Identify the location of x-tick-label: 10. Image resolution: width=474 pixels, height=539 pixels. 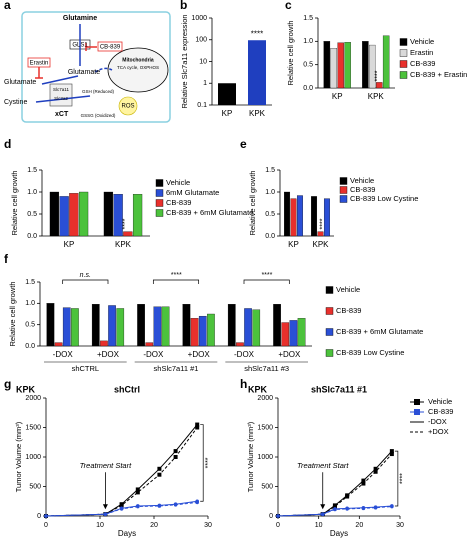
(100, 525).